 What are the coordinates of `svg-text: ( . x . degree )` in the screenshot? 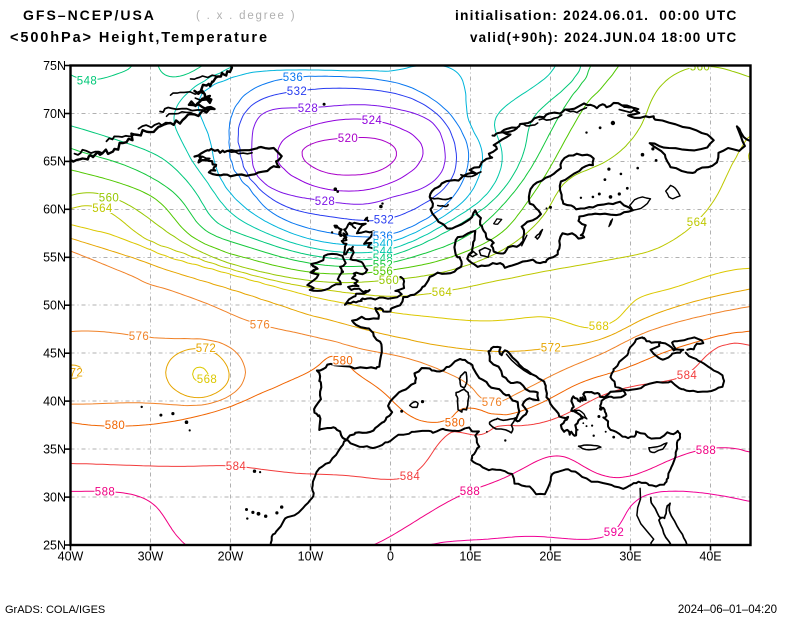 It's located at (246, 16).